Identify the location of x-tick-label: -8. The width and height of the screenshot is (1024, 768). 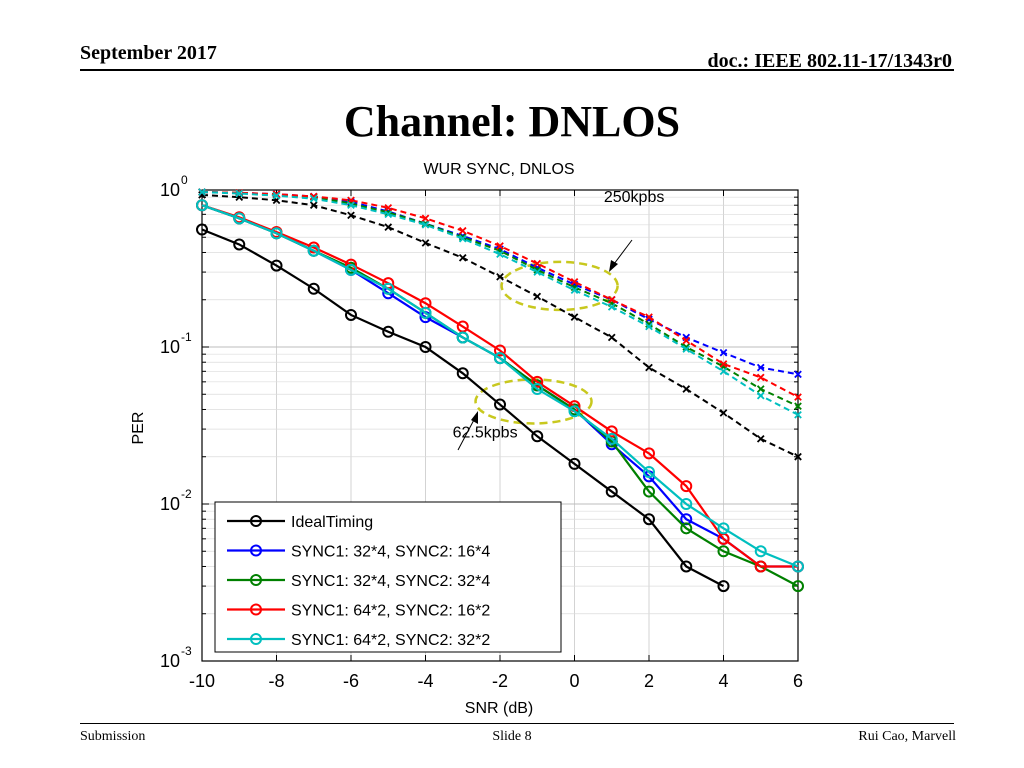
(276, 681).